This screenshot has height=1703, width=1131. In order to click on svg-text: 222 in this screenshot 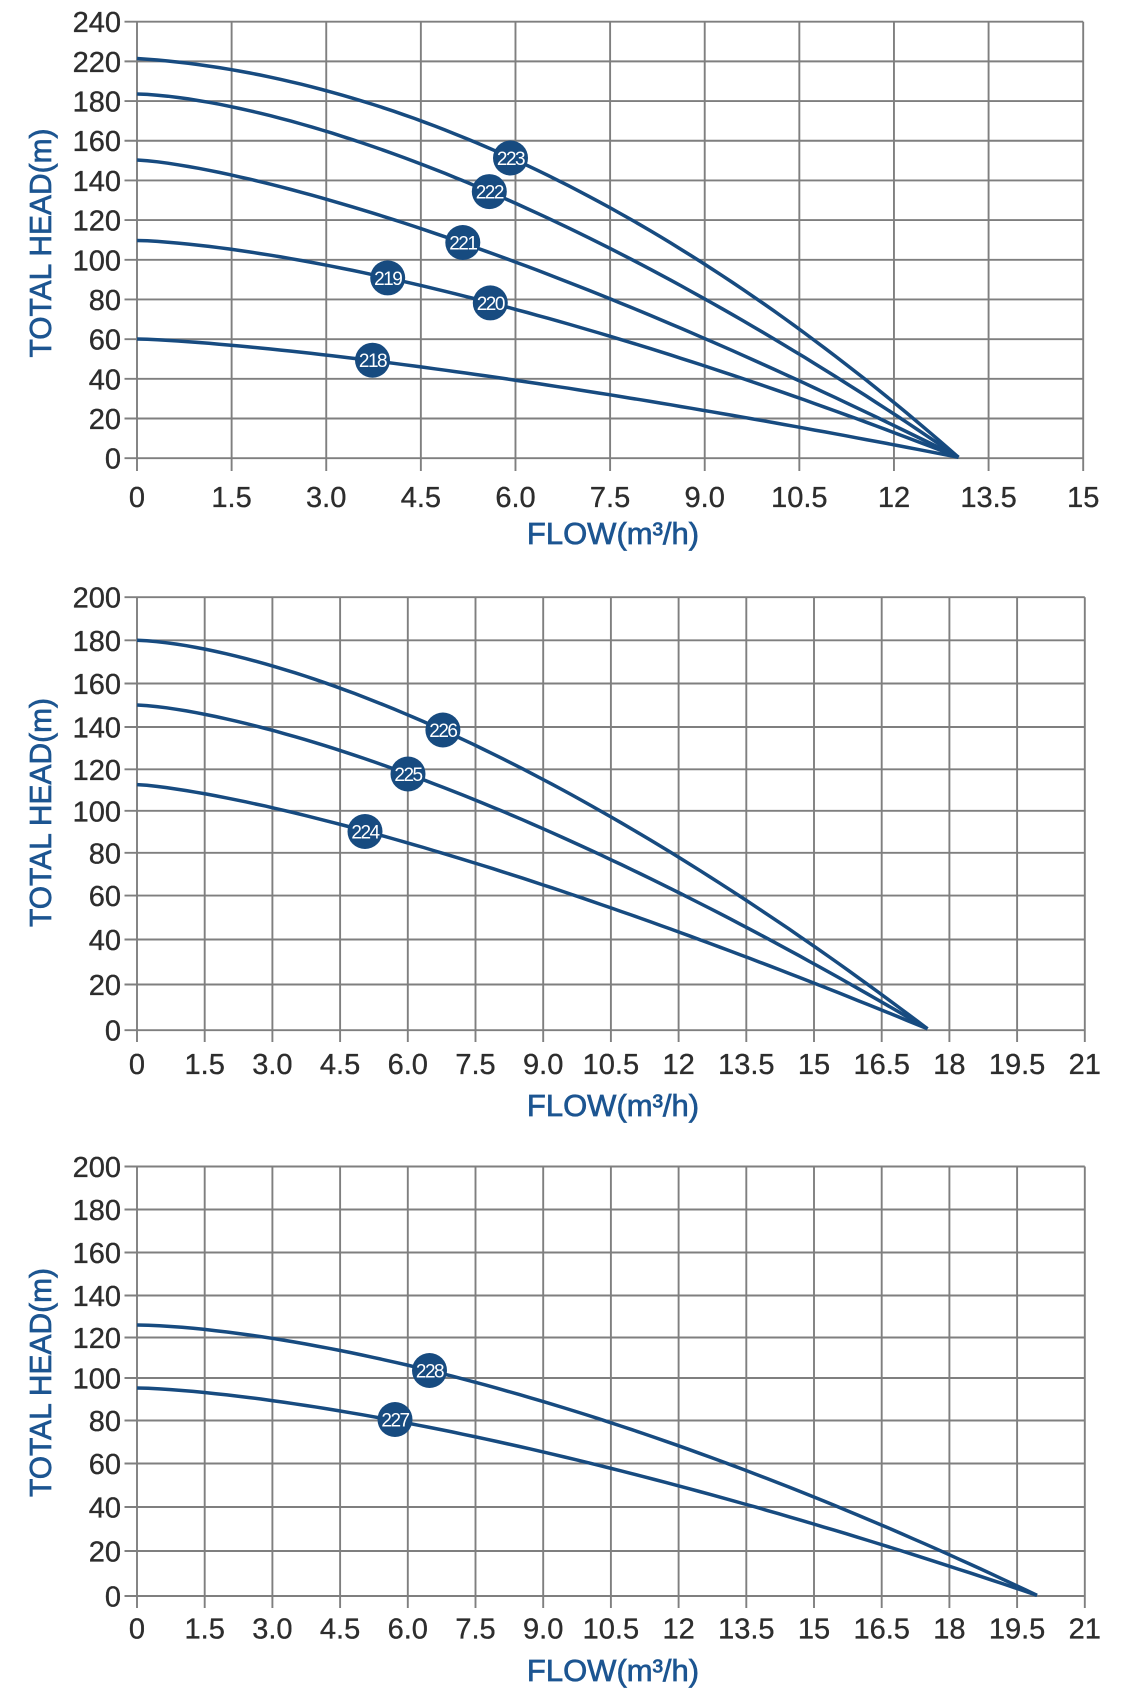, I will do `click(490, 193)`.